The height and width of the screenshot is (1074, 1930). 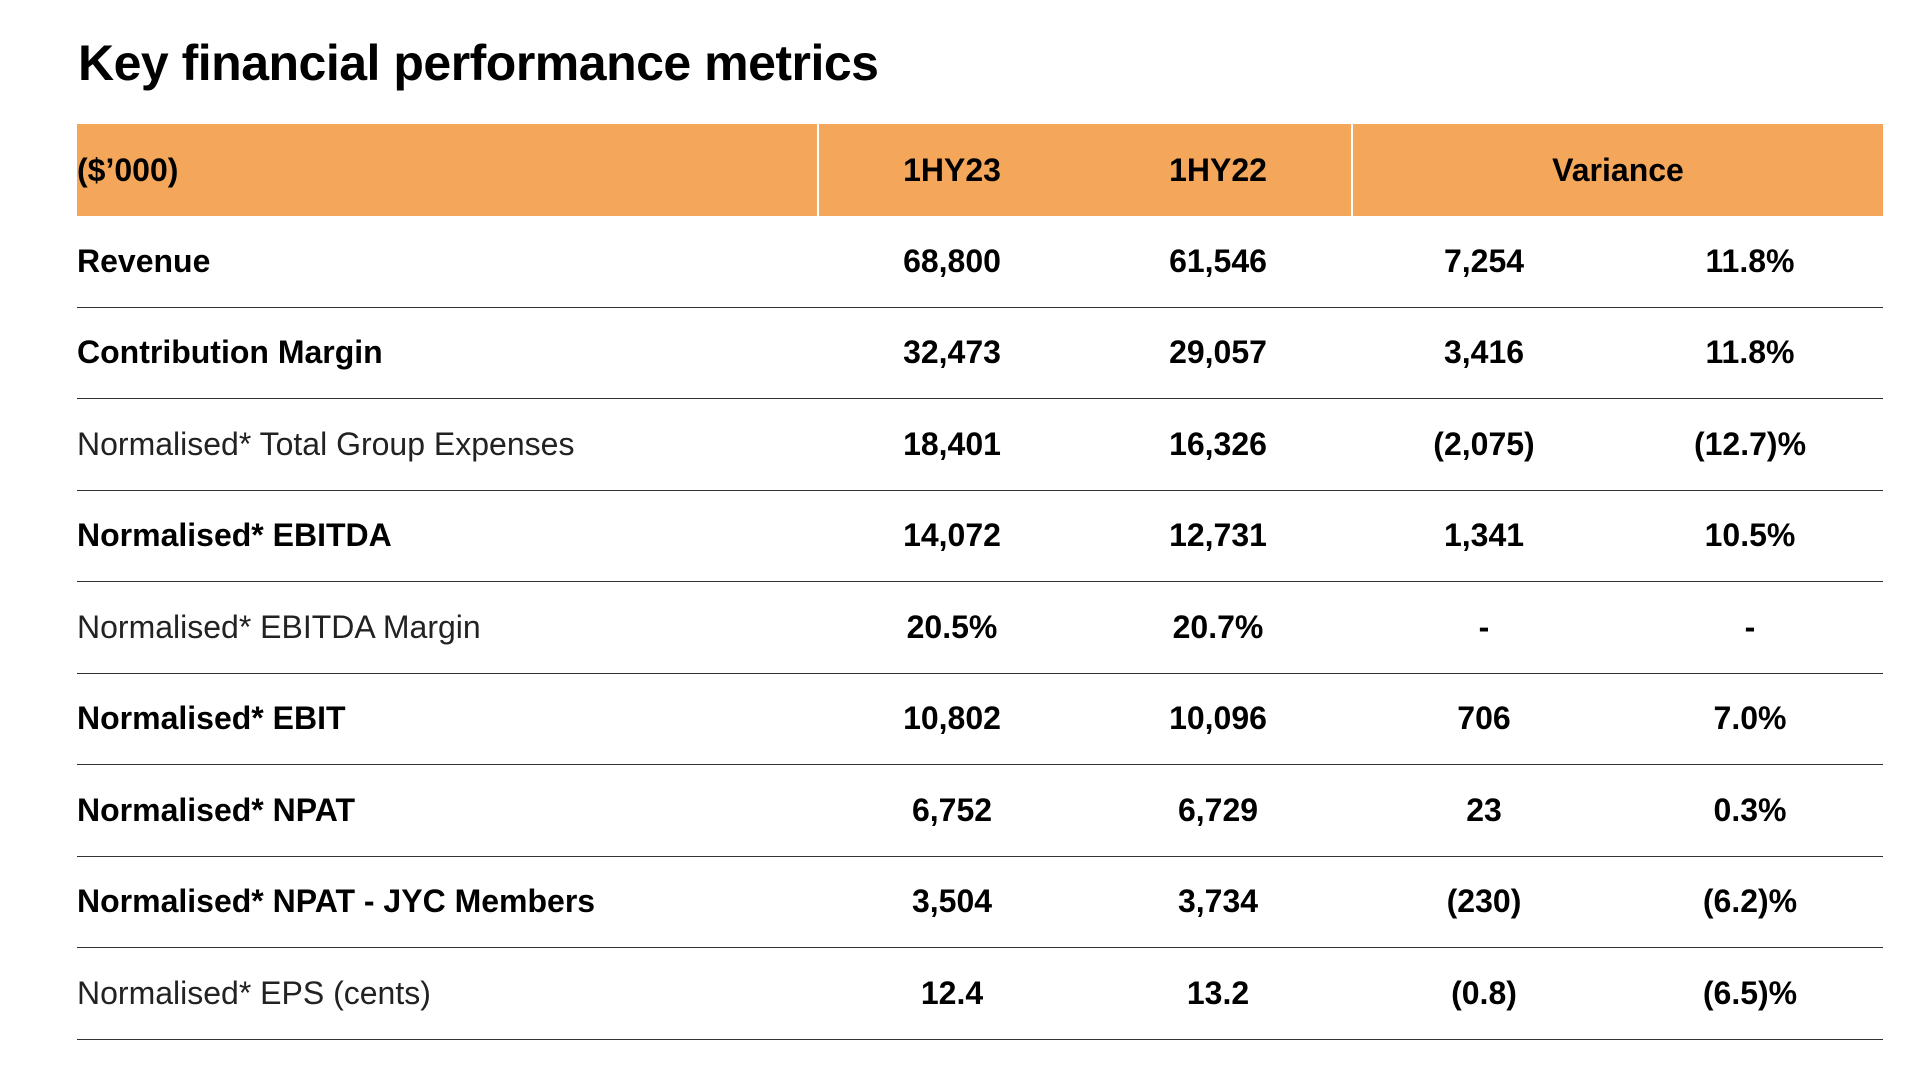 I want to click on cell-variance-abs: 3,416, so click(x=1484, y=352).